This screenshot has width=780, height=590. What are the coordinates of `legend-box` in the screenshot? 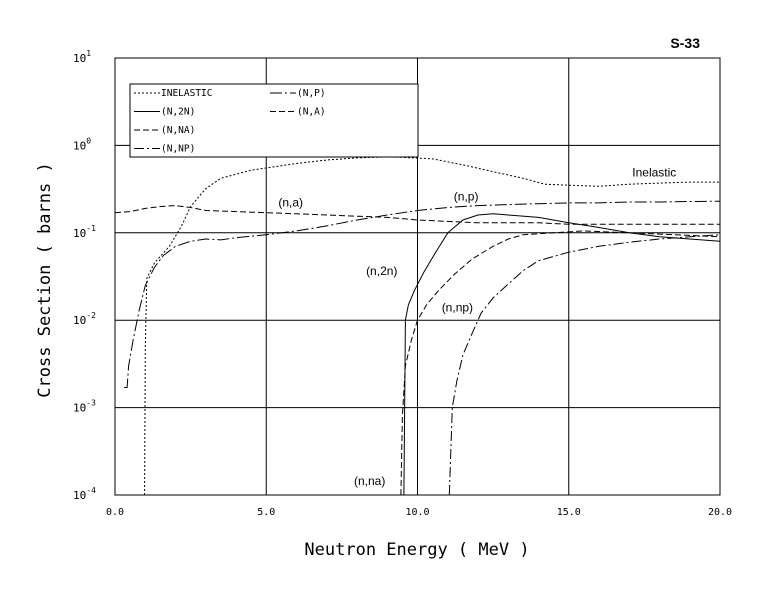 It's located at (274, 120).